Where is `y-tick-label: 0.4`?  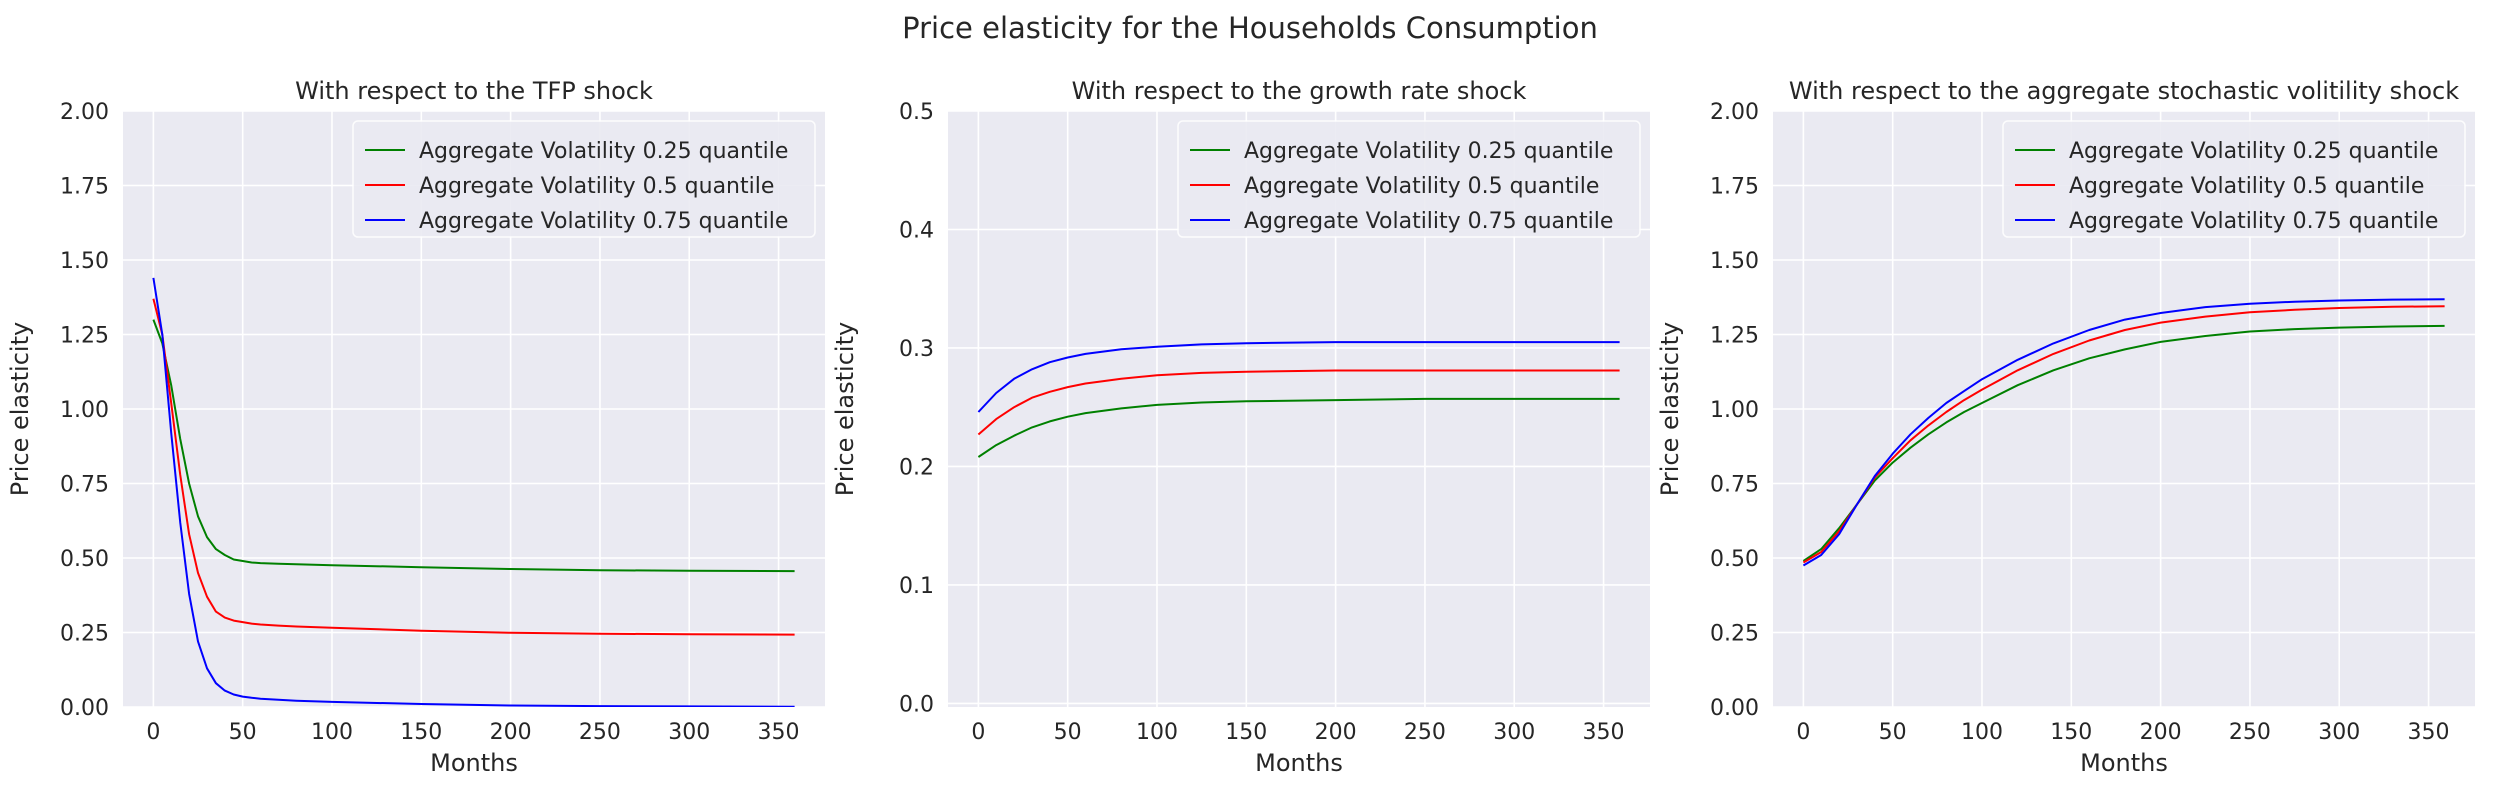
y-tick-label: 0.4 is located at coordinates (916, 230).